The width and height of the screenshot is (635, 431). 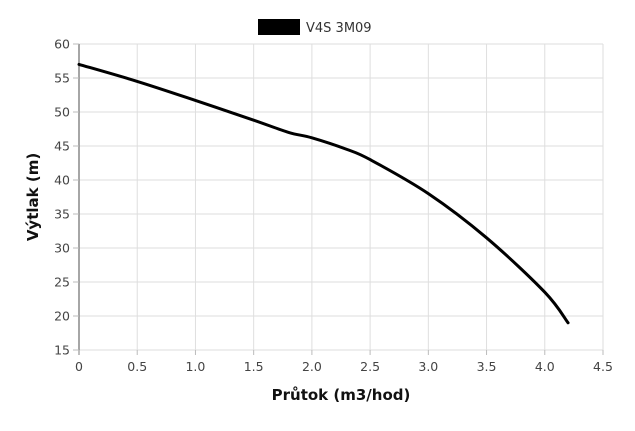 I want to click on y-axis-ticks: 15 20 25 30 35 40 45 50 55 60, so click(x=66, y=197).